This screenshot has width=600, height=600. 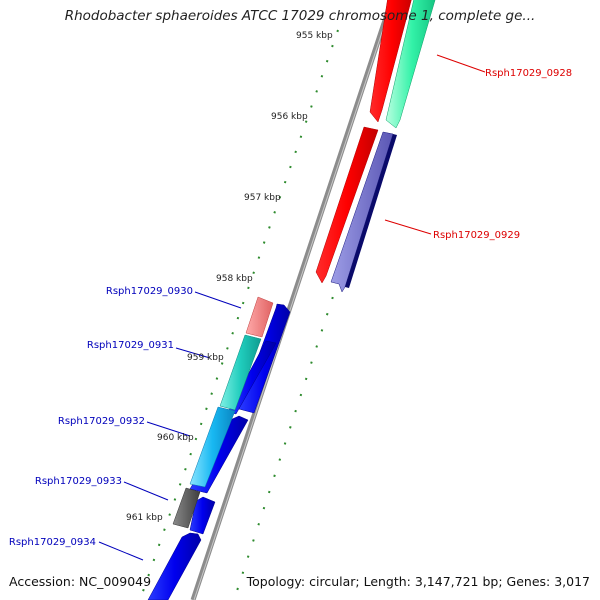 What do you see at coordinates (130, 345) in the screenshot?
I see `gene-label-rsph17029-0931: Rsph17029_0931` at bounding box center [130, 345].